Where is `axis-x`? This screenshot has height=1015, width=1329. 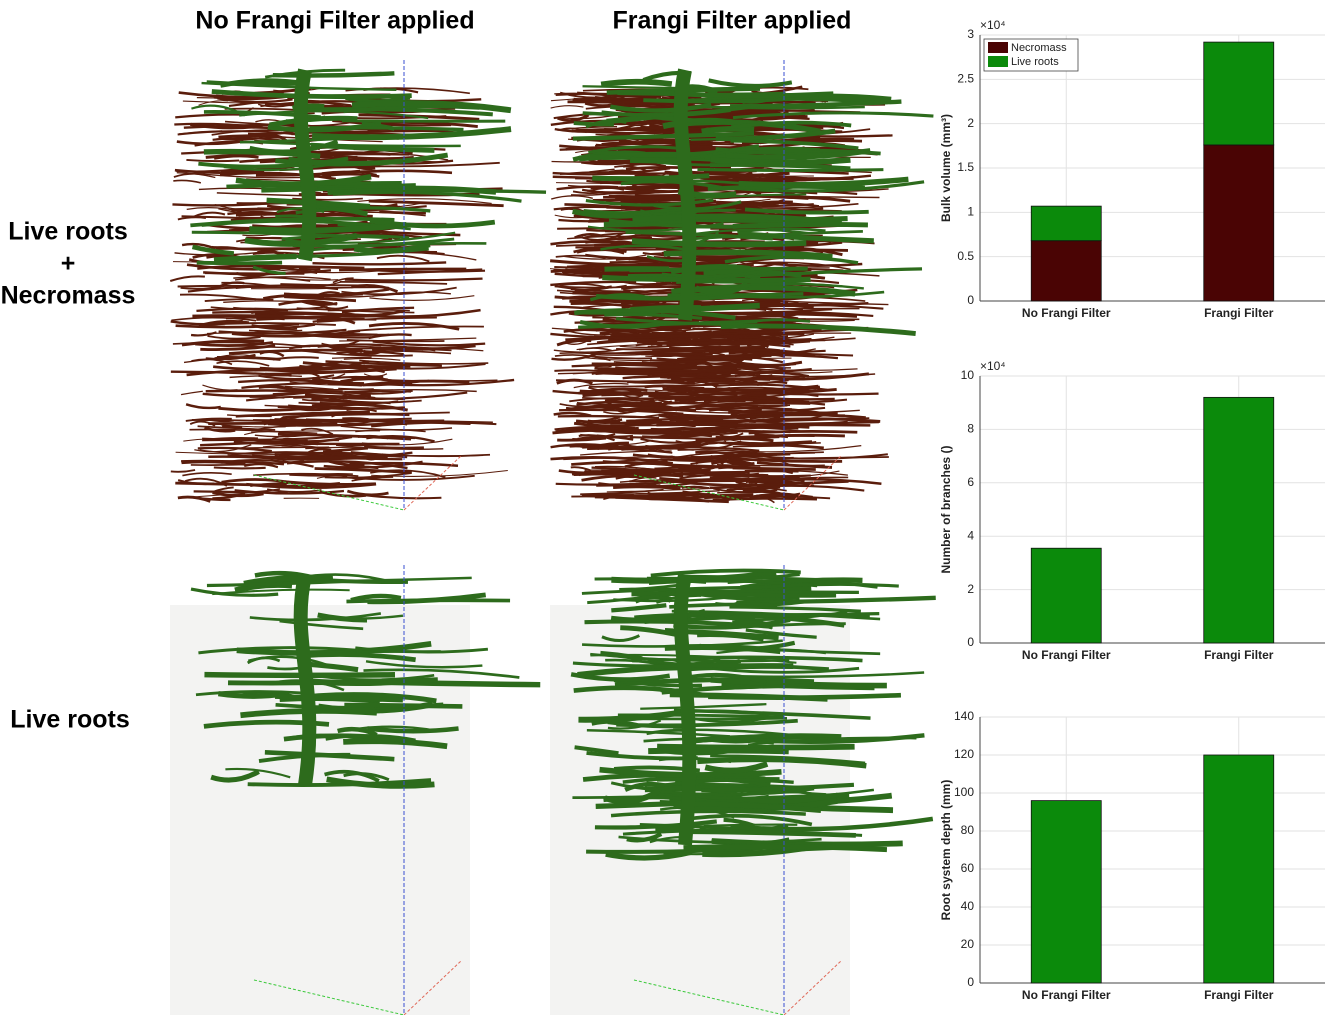
axis-x is located at coordinates (329, 492).